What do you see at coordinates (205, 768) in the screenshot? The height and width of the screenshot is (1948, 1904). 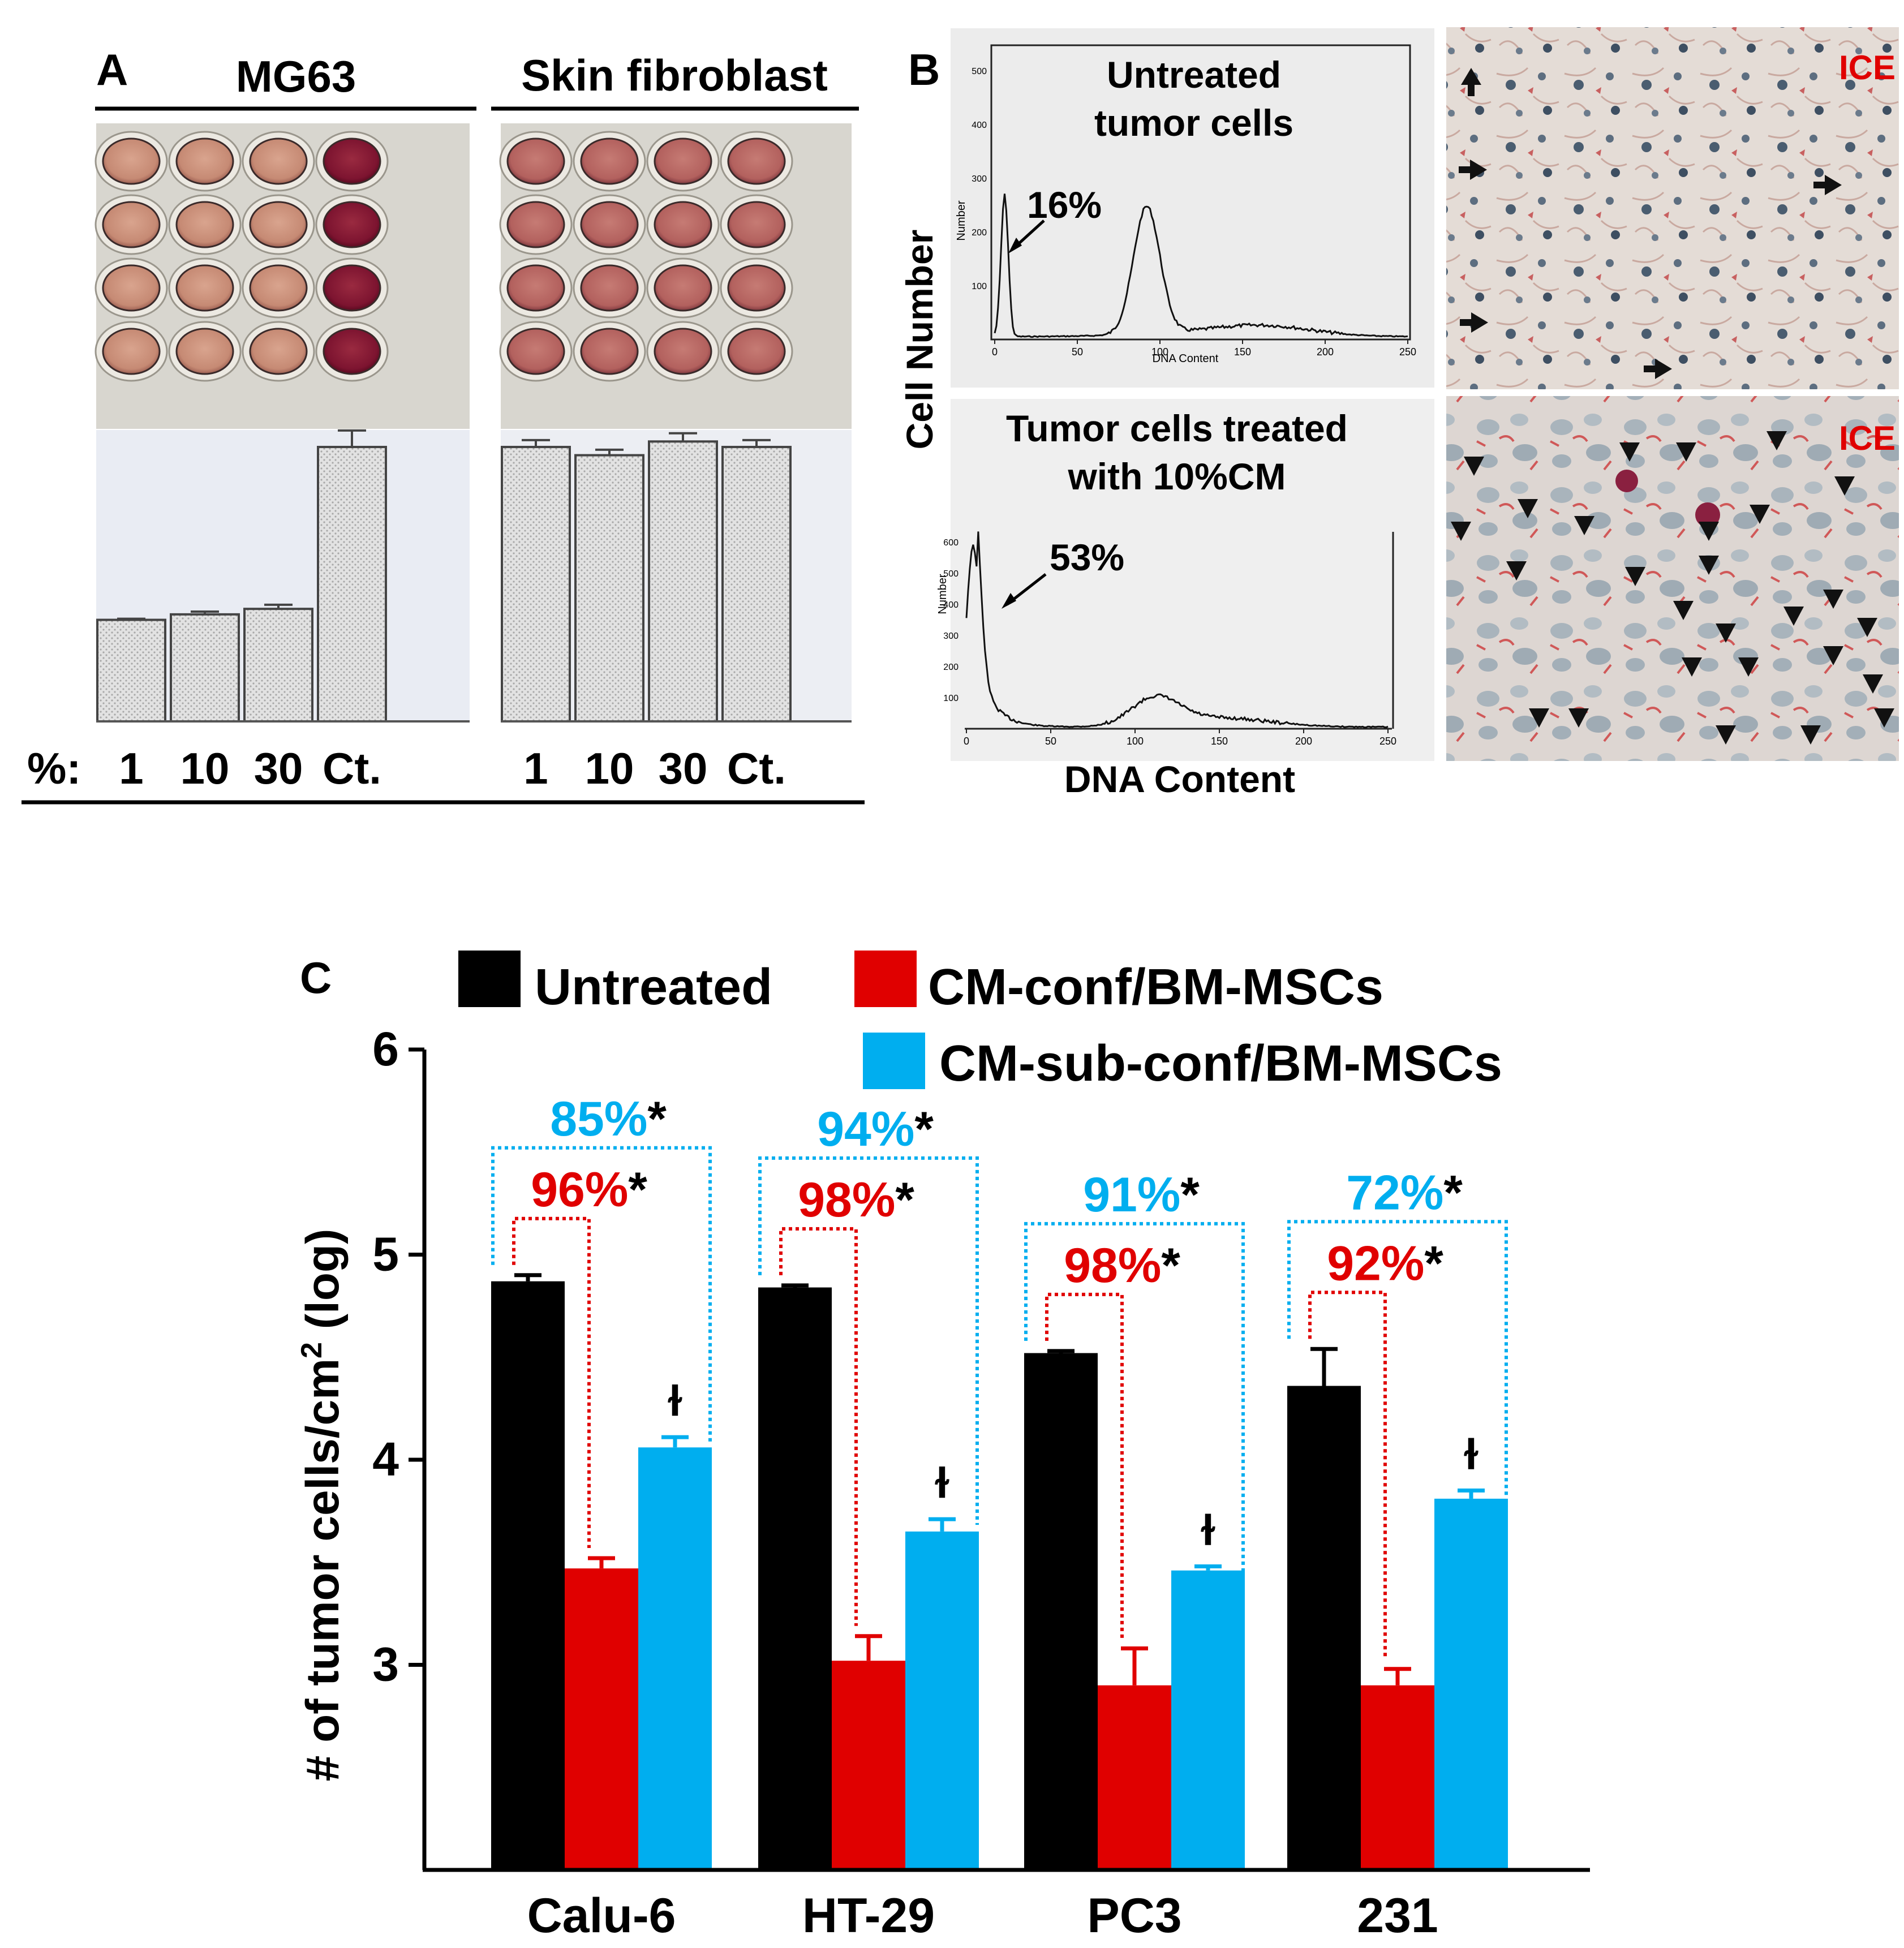 I see `percent-category-label: 10` at bounding box center [205, 768].